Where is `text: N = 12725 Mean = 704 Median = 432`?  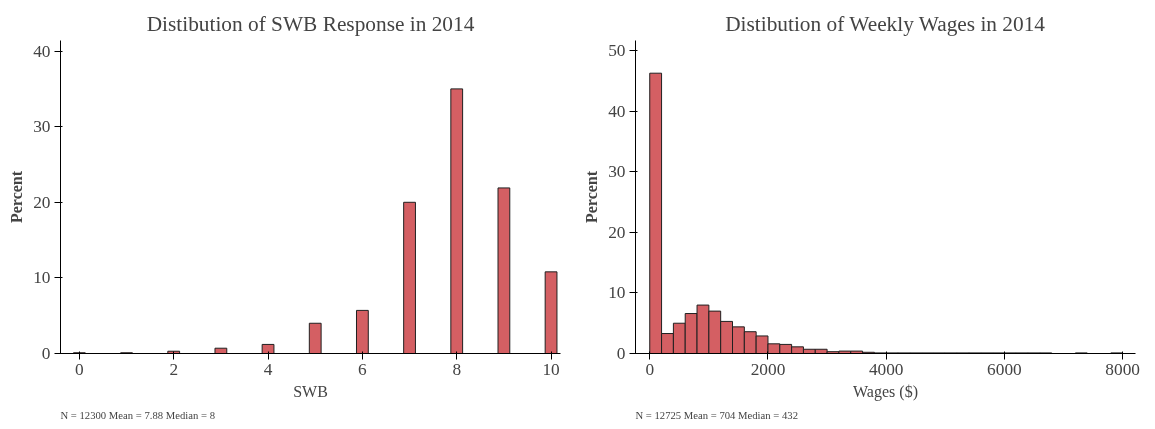 text: N = 12725 Mean = 704 Median = 432 is located at coordinates (716, 415).